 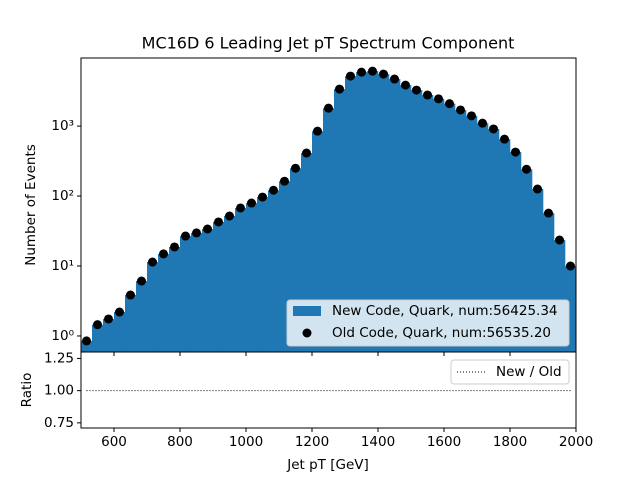 I want to click on x-tick-label: 1400, so click(x=378, y=442).